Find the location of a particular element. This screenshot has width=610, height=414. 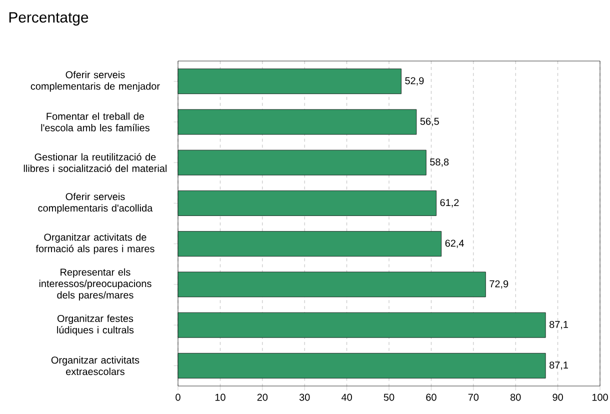

data-label: 58,8 is located at coordinates (439, 162).